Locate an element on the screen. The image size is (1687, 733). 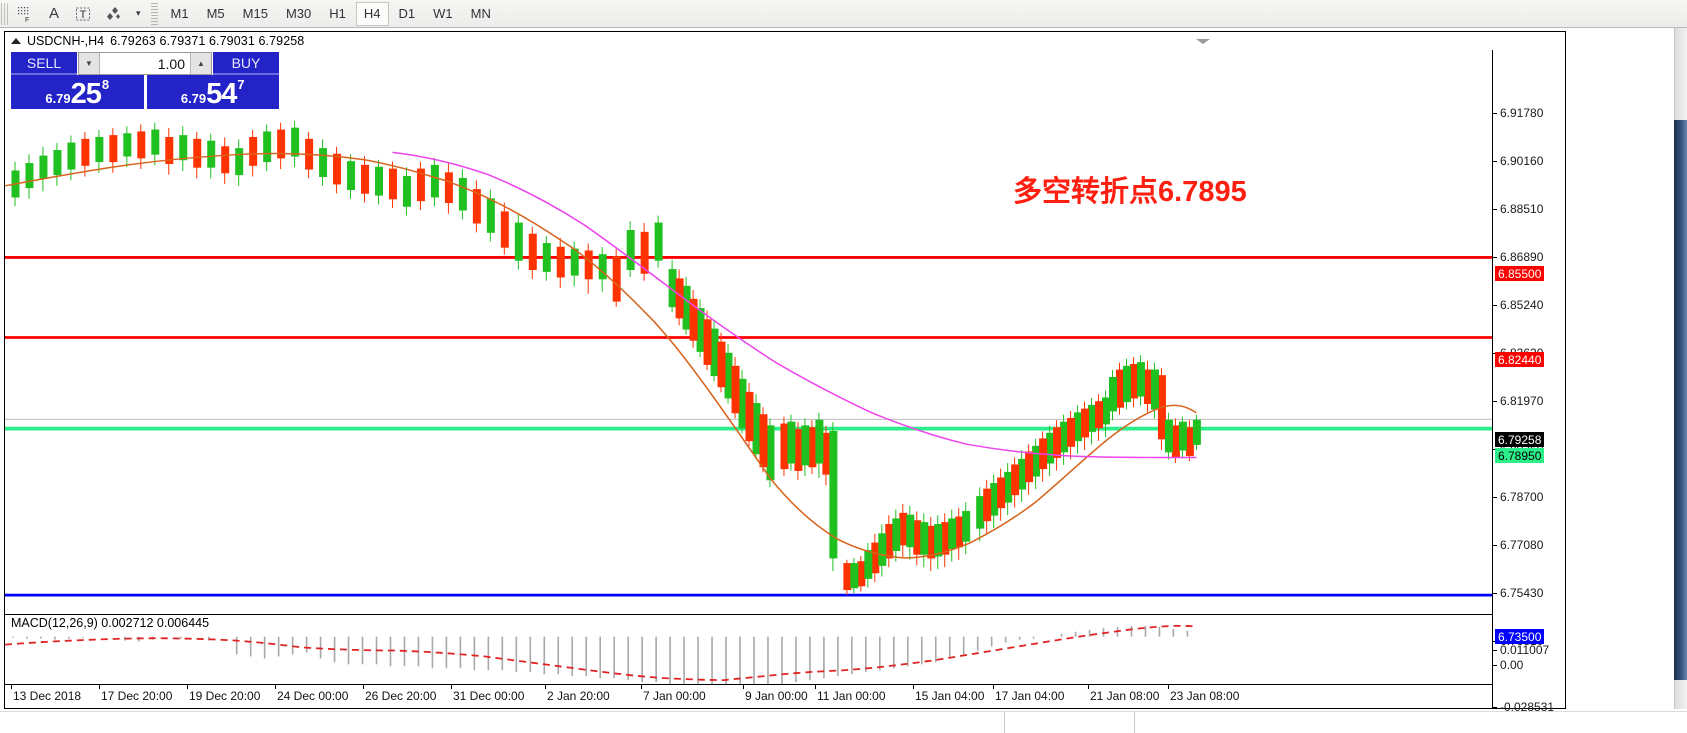
price-tag-support: 6.73500 is located at coordinates (1520, 636).